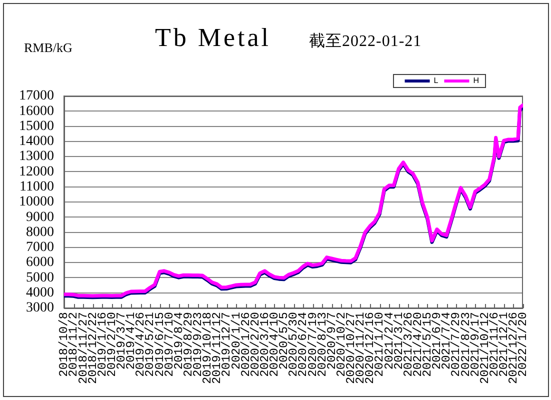 The width and height of the screenshot is (551, 400). I want to click on y-tick-label: 5000, so click(40, 278).